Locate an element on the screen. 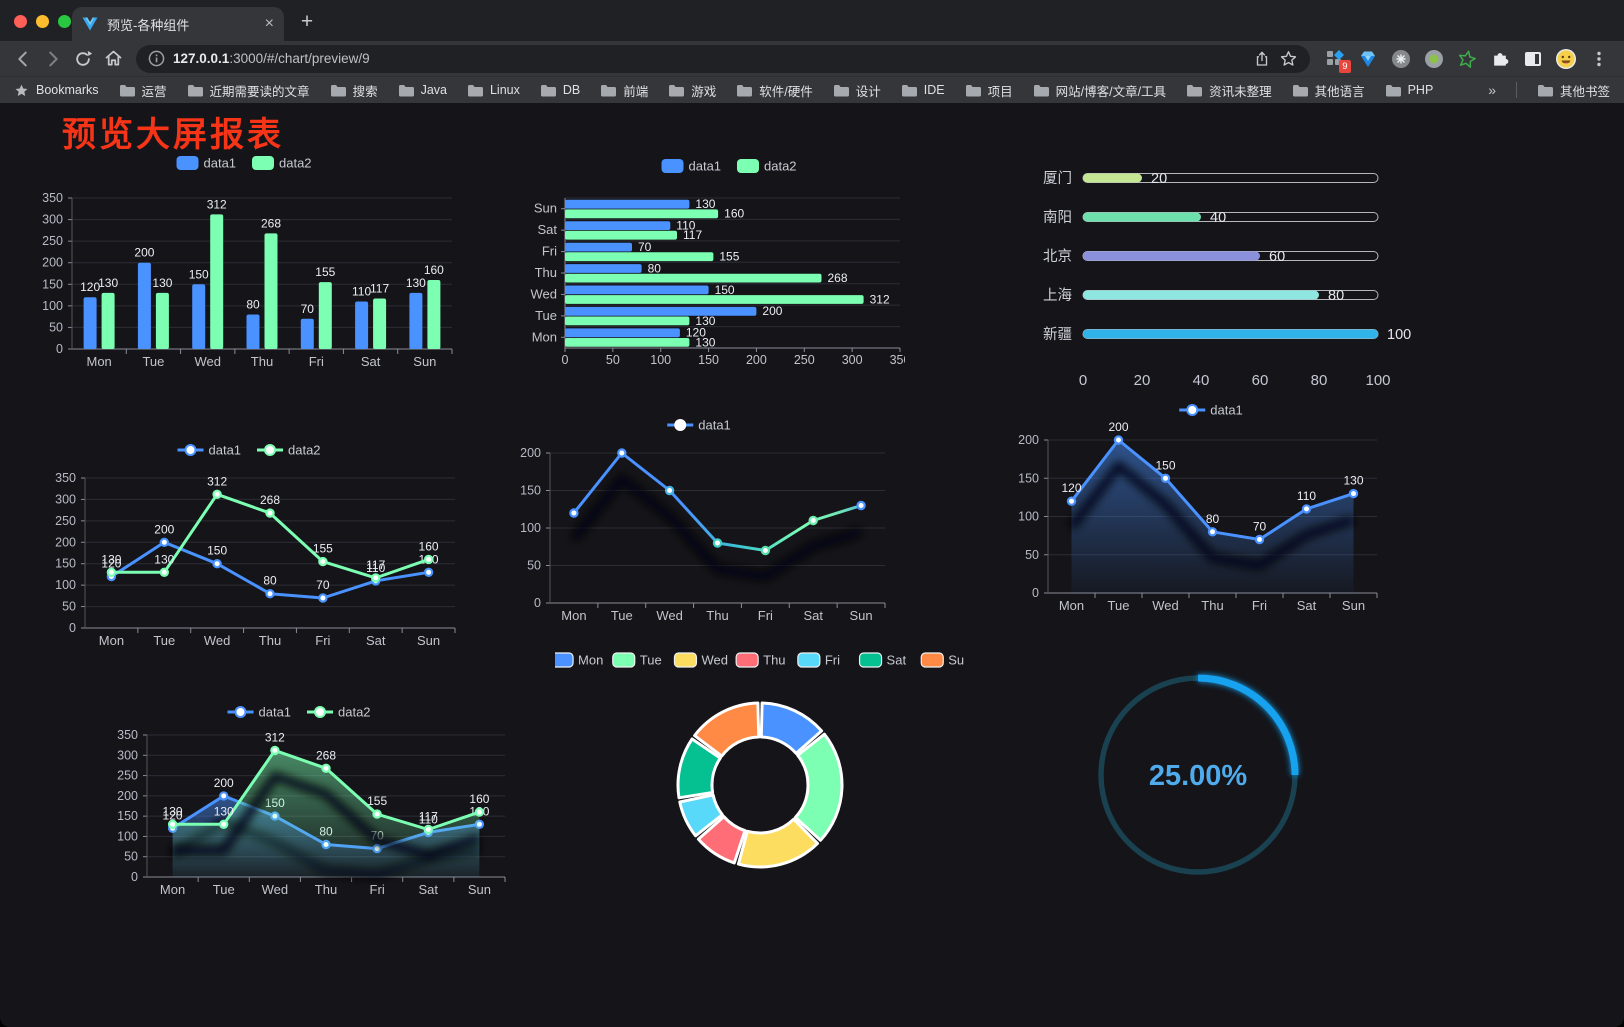  menu-dots-icon is located at coordinates (1599, 59).